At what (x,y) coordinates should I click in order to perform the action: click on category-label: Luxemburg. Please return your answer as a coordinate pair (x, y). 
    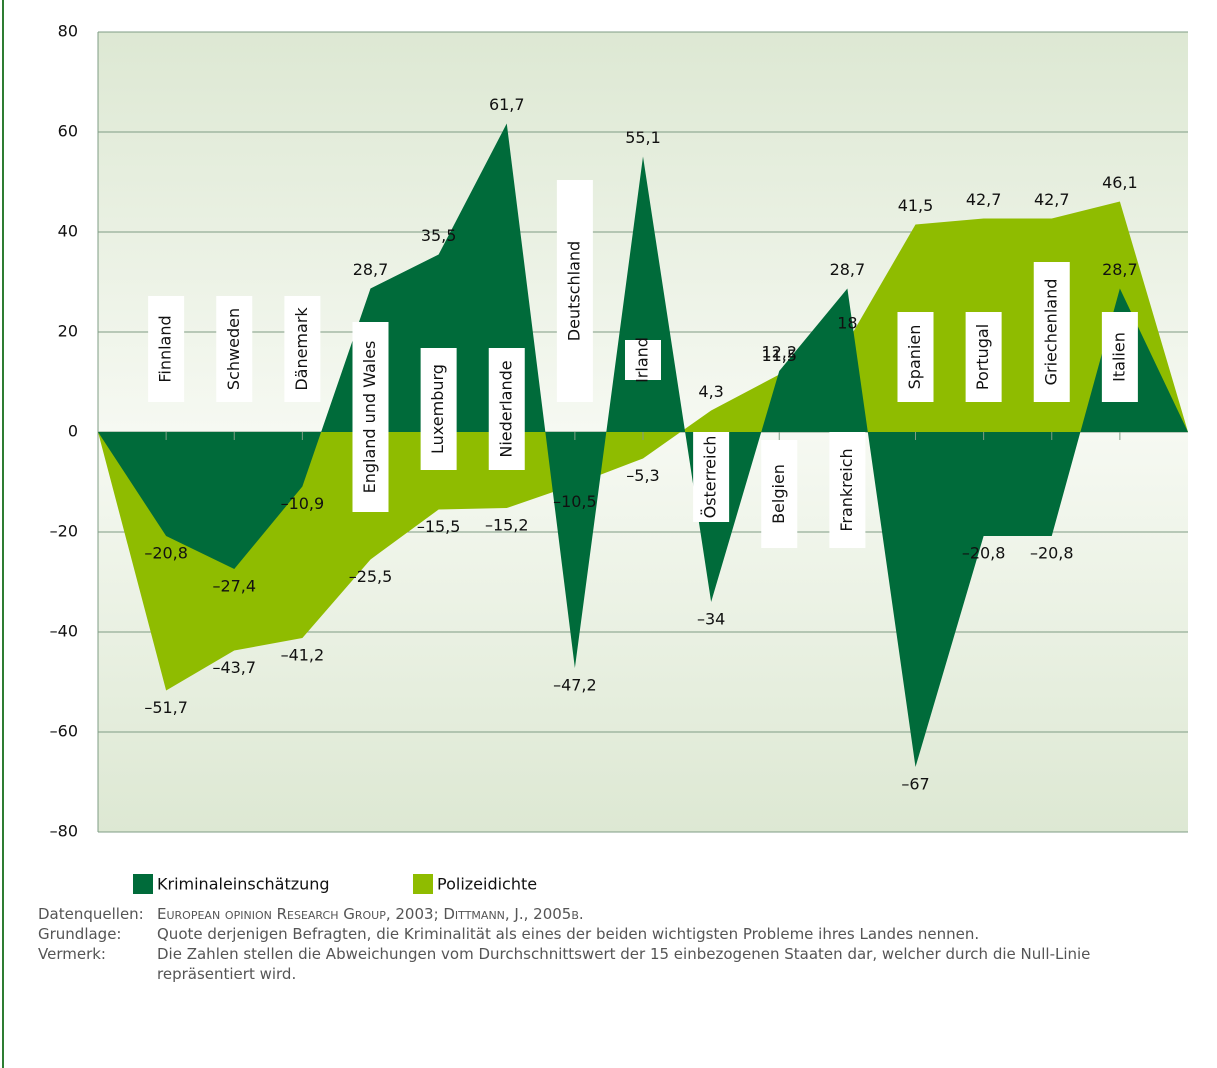
    Looking at the image, I should click on (437, 409).